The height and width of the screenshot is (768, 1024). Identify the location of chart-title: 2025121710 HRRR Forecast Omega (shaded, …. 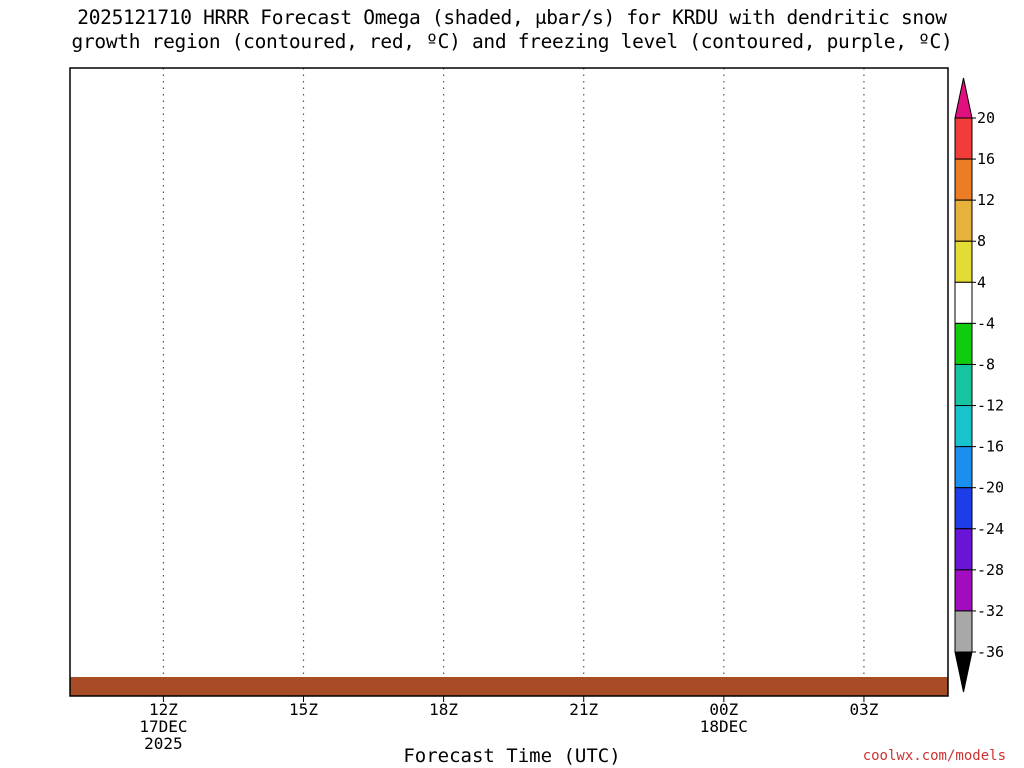
(512, 30).